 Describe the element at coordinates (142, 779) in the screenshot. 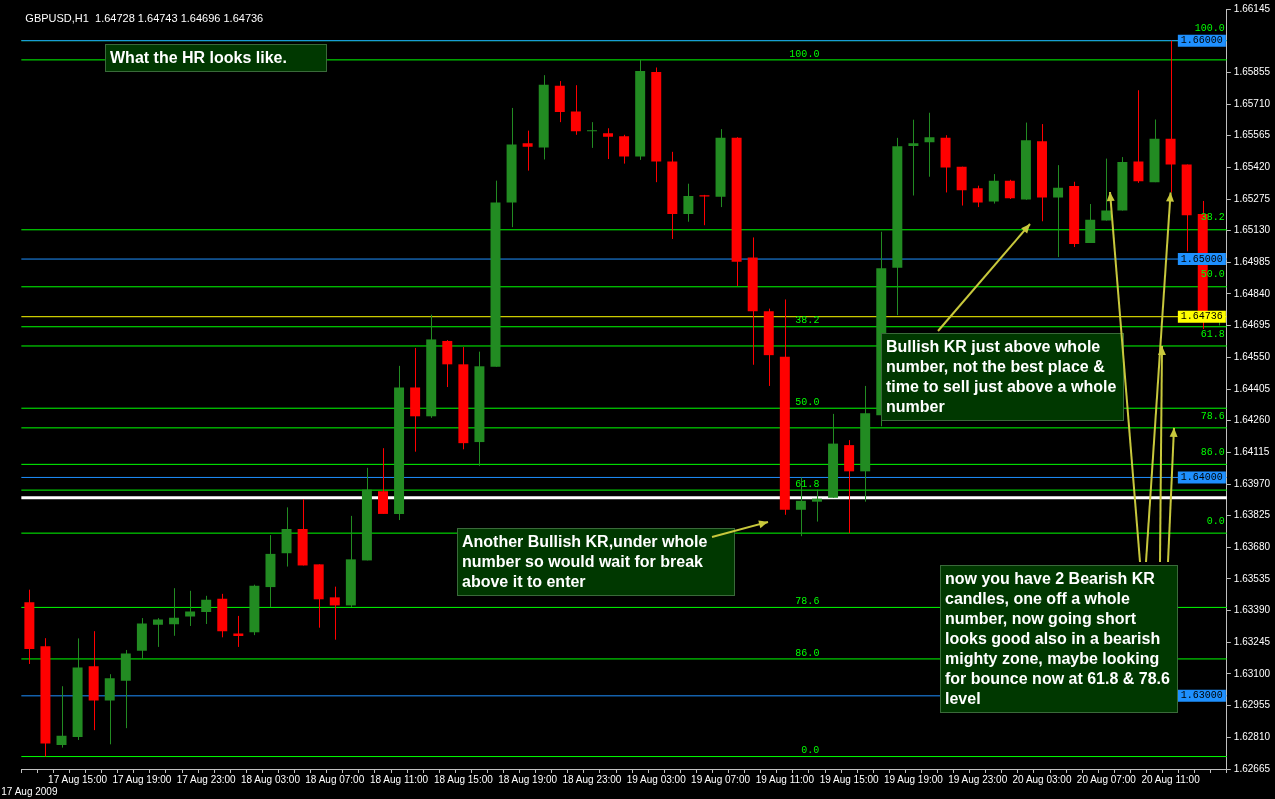

I see `x-tick-label: 17 Aug 19:00` at that location.